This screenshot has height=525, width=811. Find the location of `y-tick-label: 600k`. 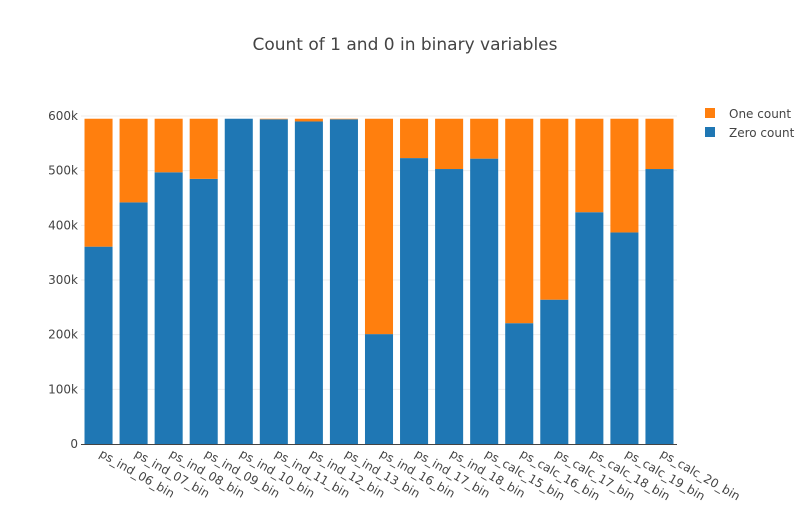

y-tick-label: 600k is located at coordinates (63, 116).